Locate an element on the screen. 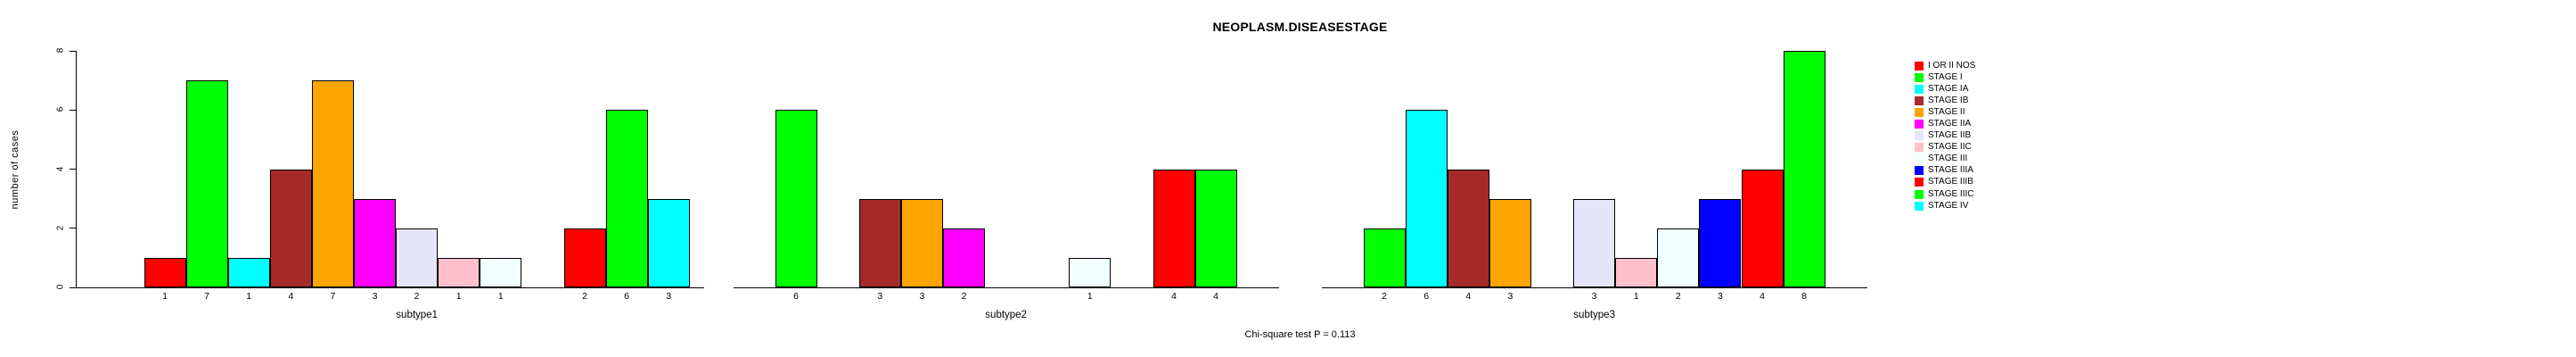 The height and width of the screenshot is (357, 2576). legend-label: STAGE III is located at coordinates (1948, 159).